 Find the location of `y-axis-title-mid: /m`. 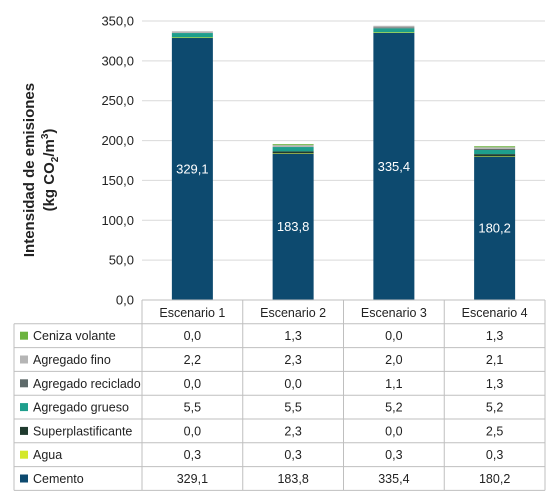

y-axis-title-mid: /m is located at coordinates (49, 148).